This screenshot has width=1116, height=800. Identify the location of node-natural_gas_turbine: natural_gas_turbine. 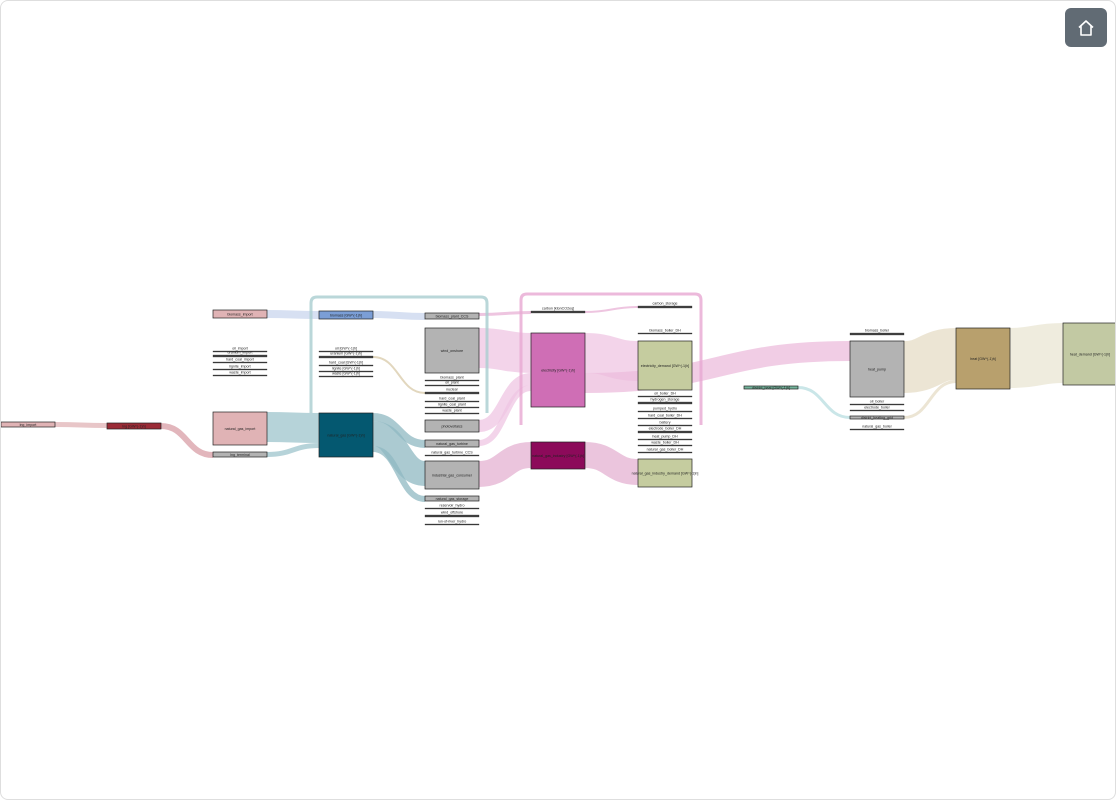
(452, 443).